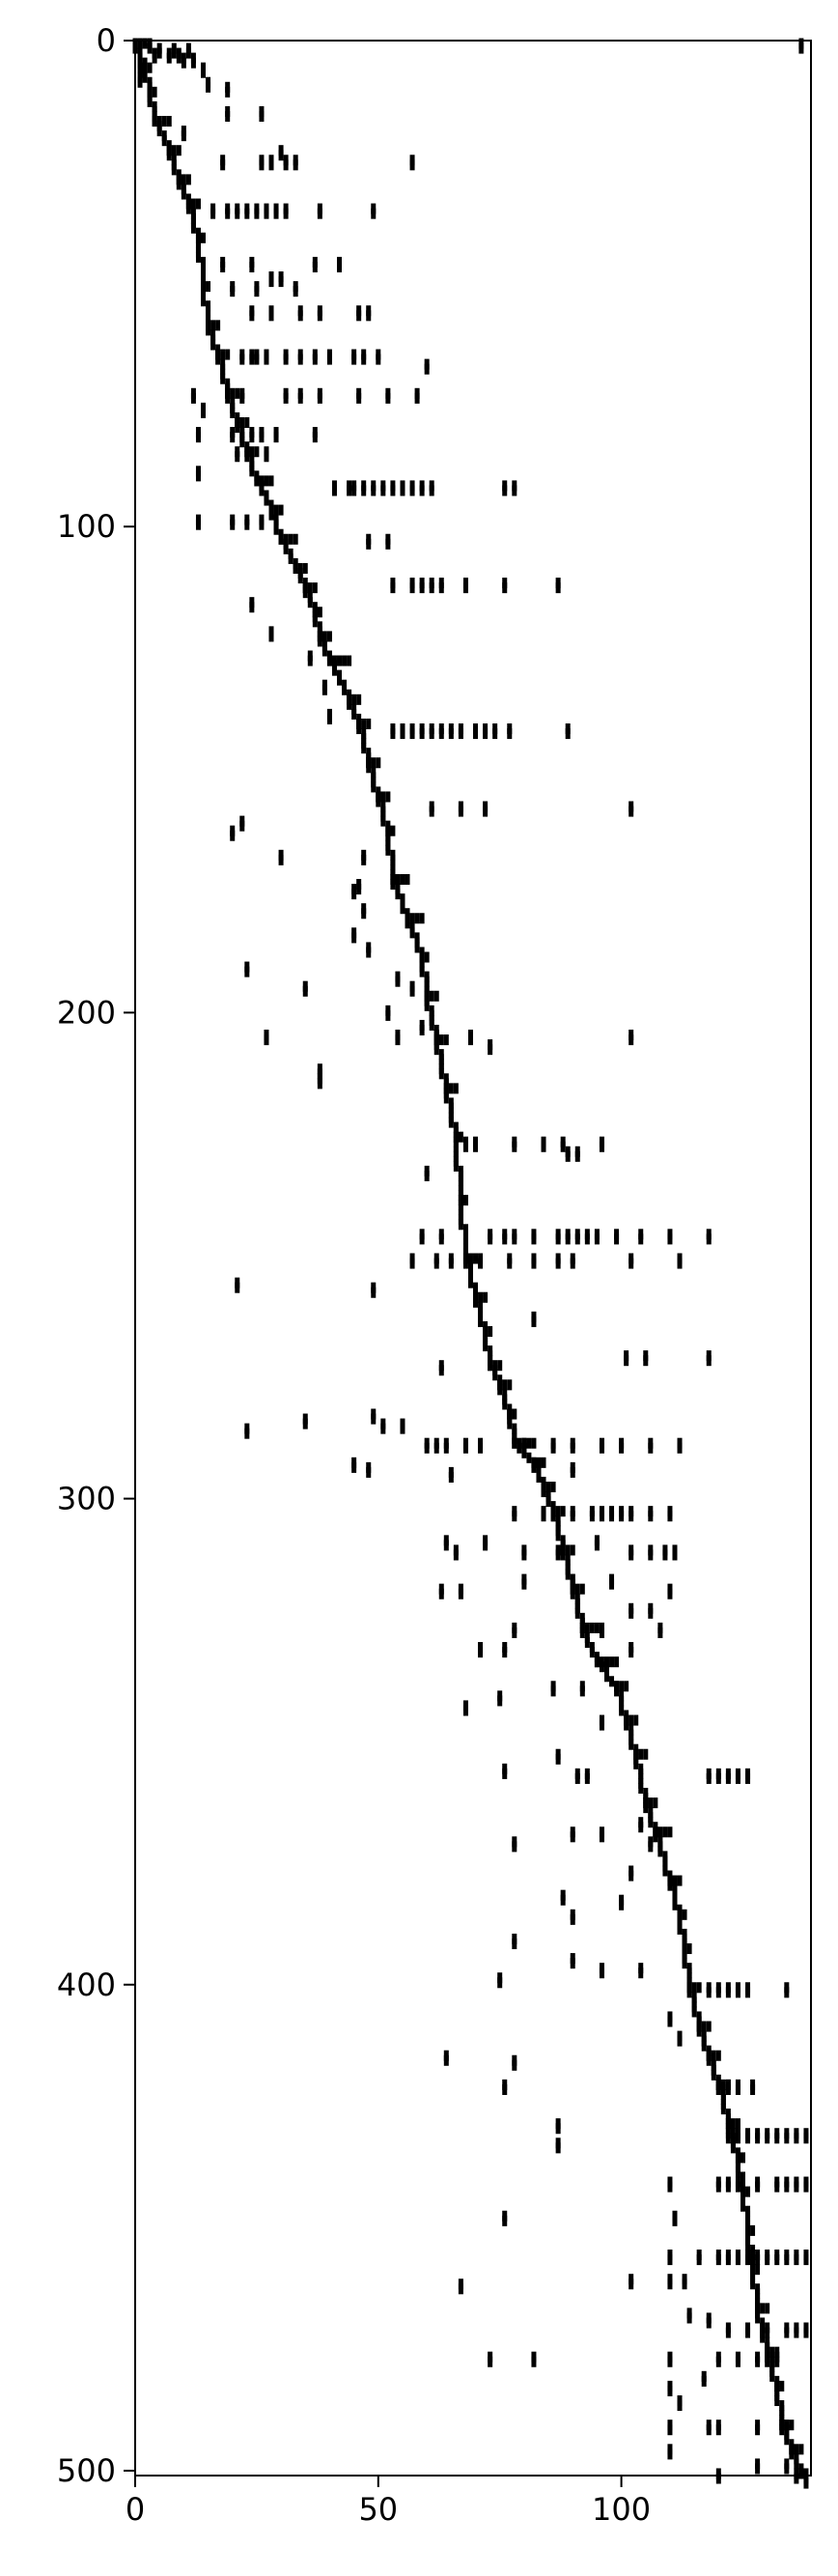 The height and width of the screenshot is (2576, 838). Describe the element at coordinates (86, 1012) in the screenshot. I see `y-tick-label: 200` at that location.